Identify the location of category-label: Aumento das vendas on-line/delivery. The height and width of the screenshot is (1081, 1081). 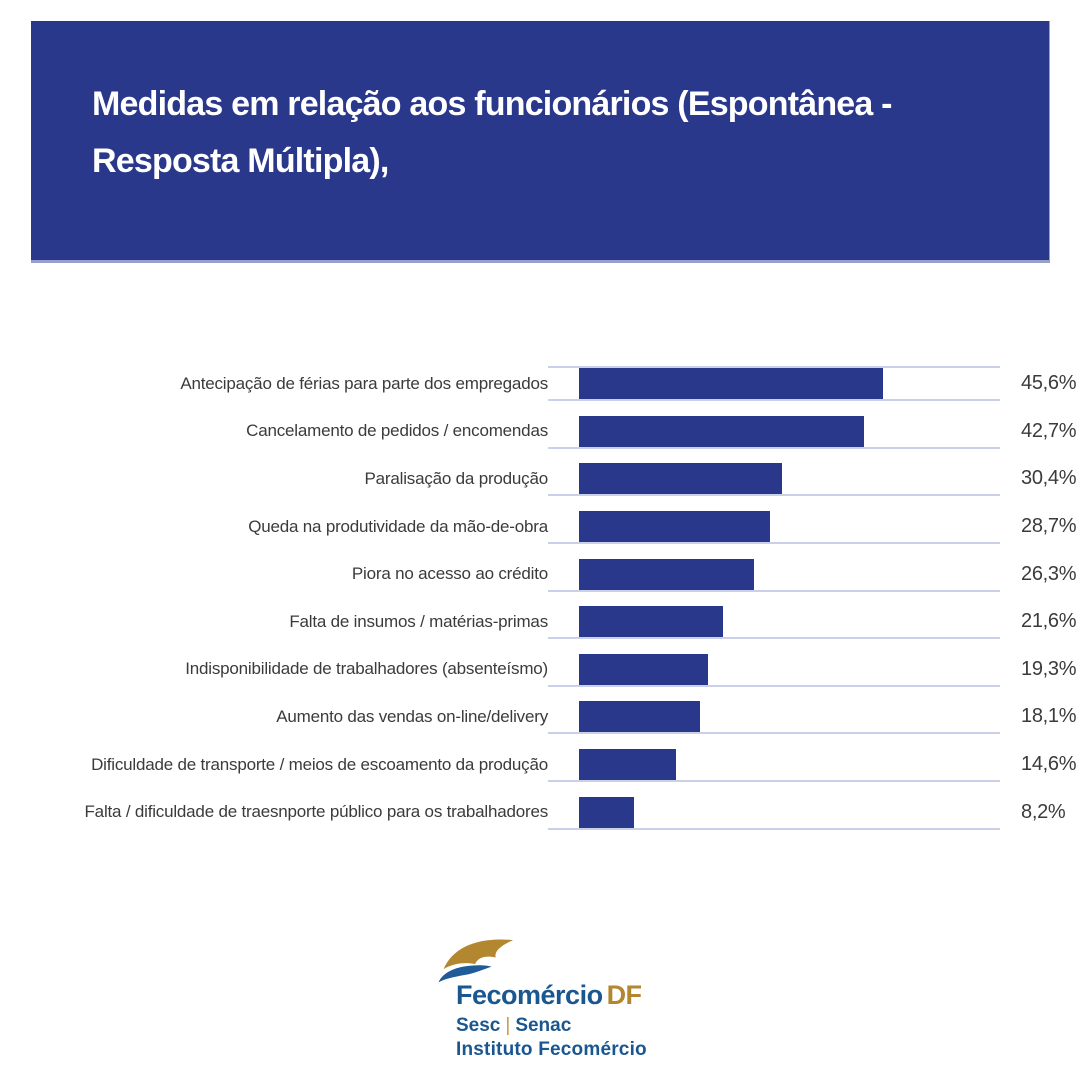
(412, 716).